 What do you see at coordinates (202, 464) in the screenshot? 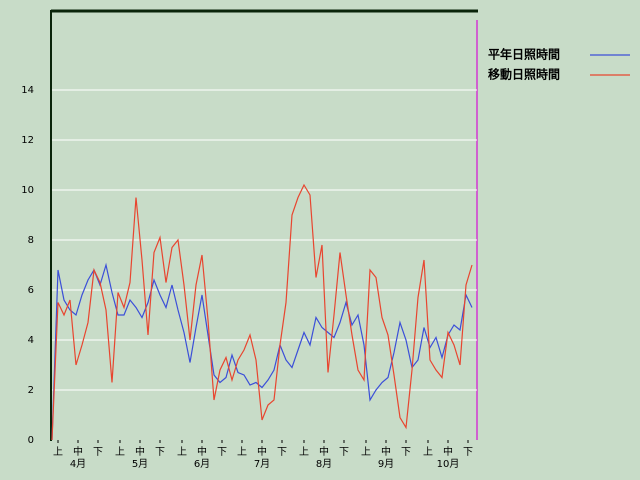
I see `month-label: 6月` at bounding box center [202, 464].